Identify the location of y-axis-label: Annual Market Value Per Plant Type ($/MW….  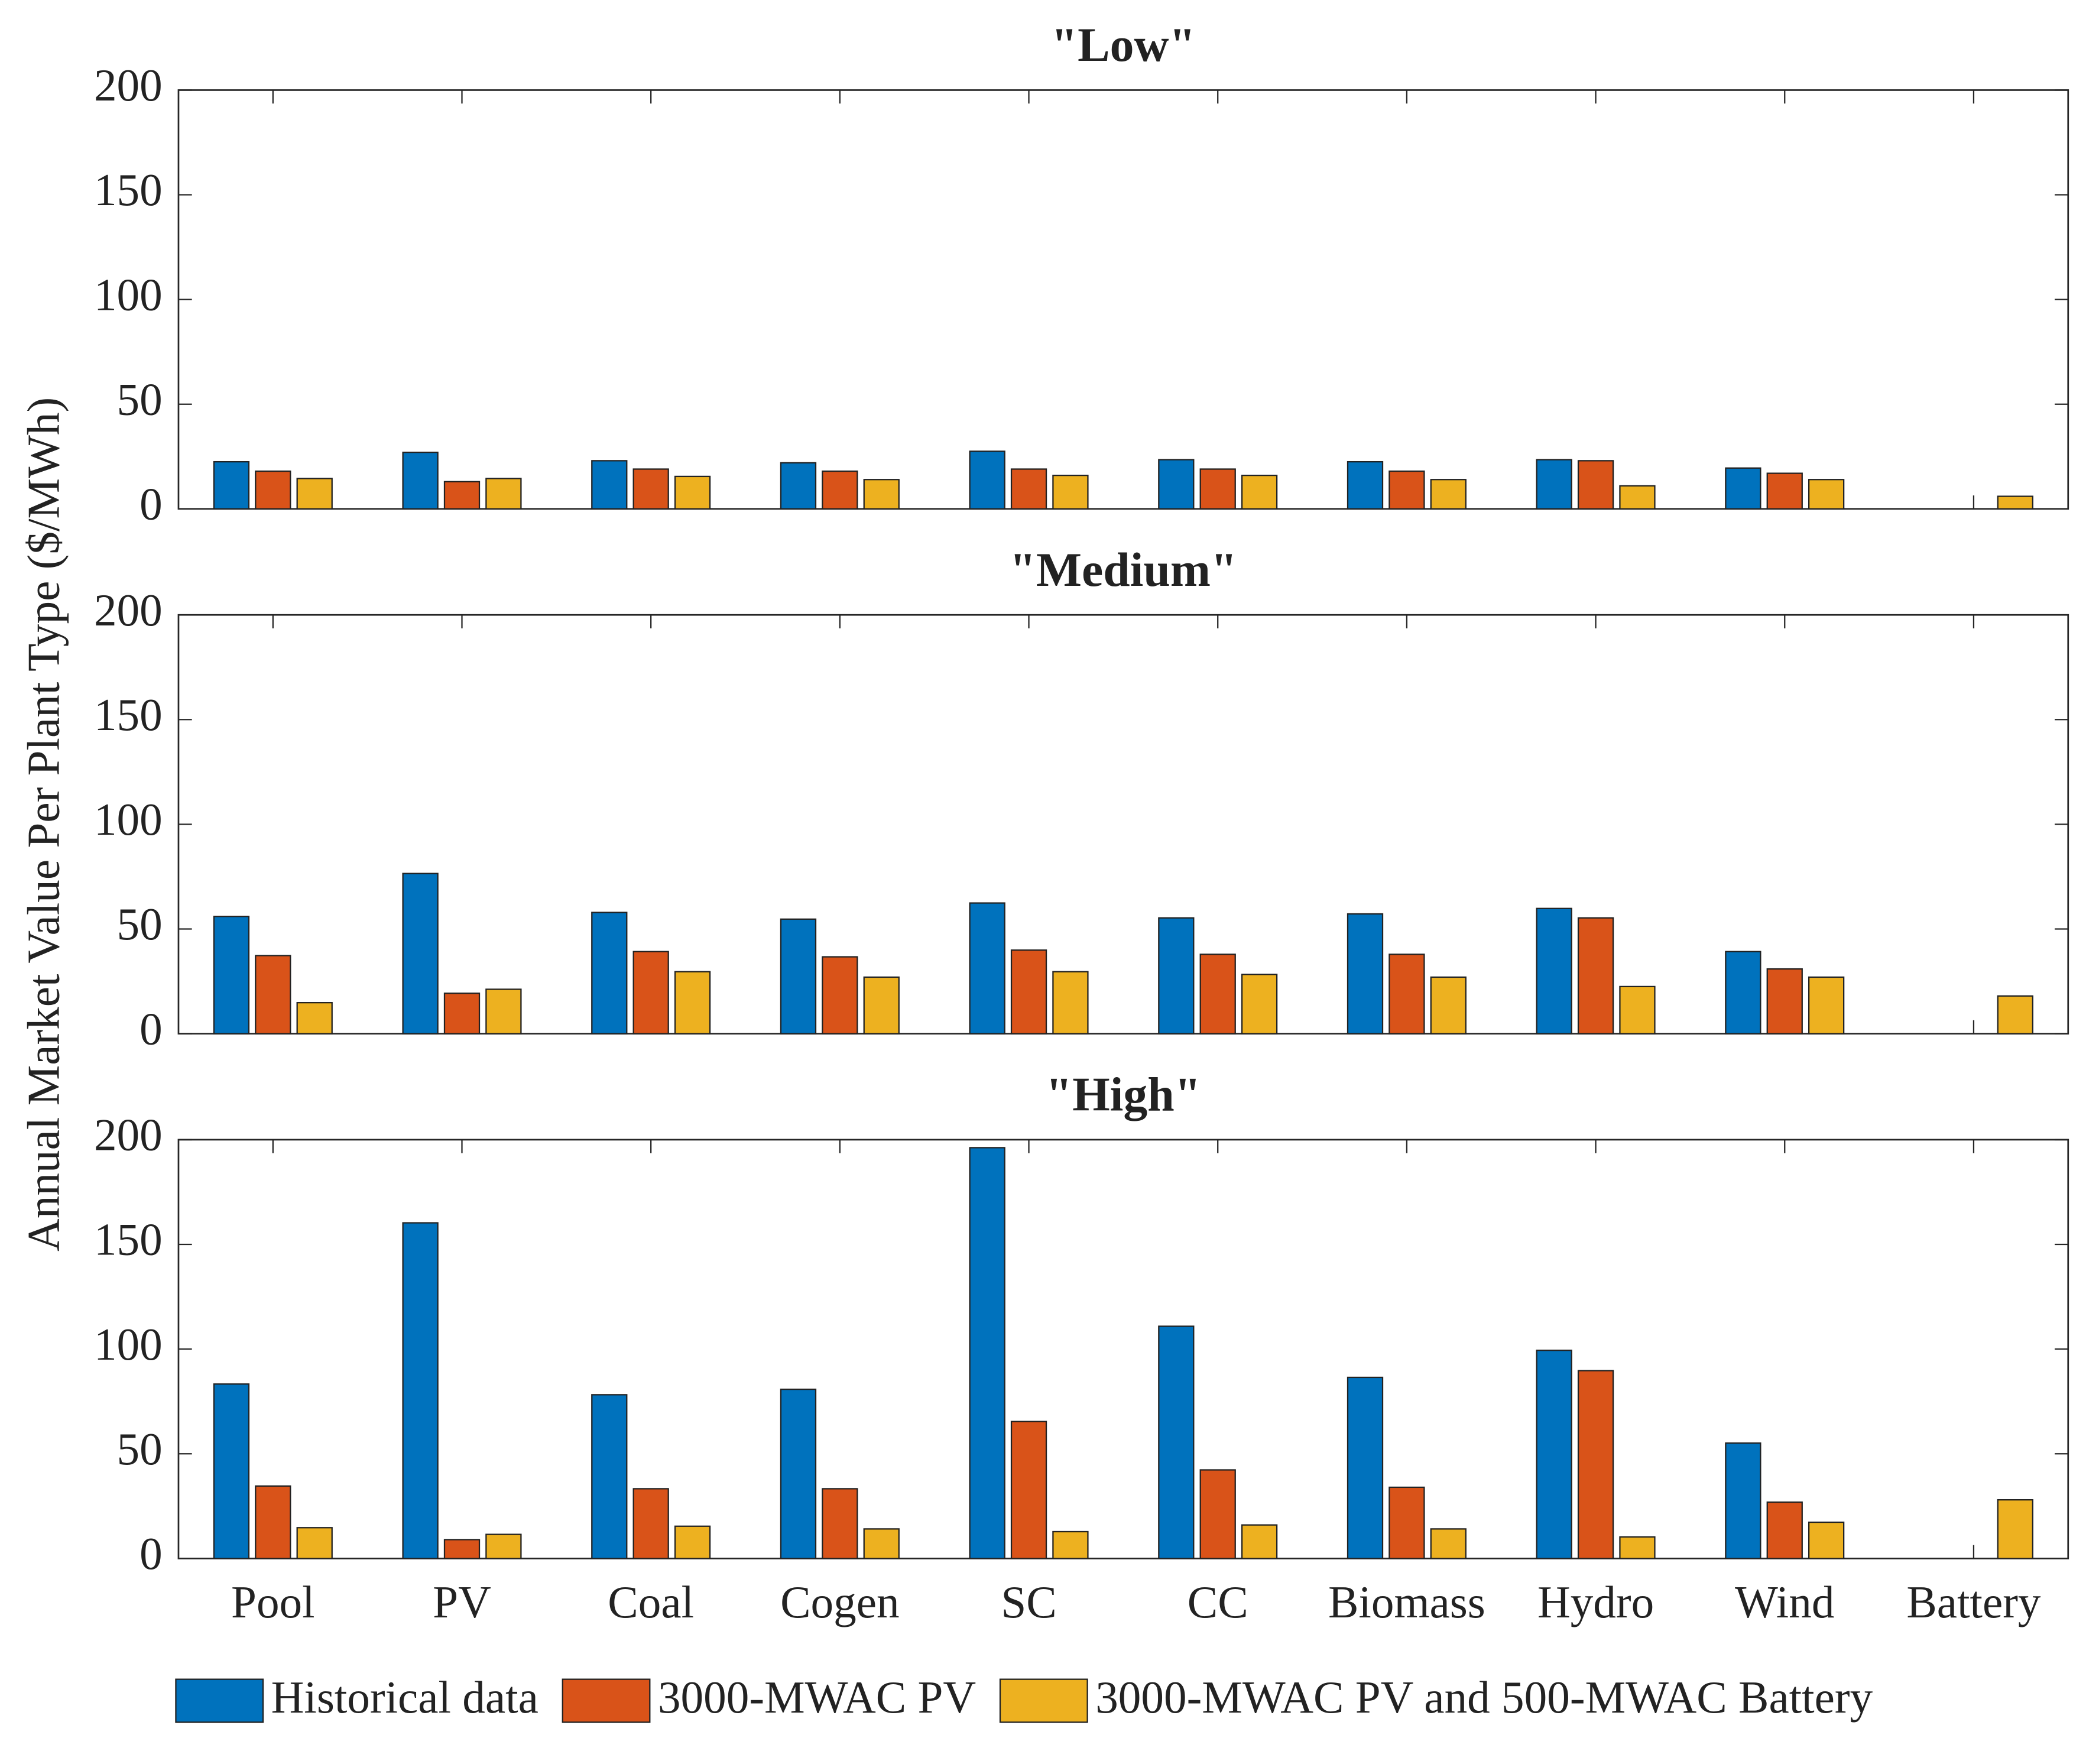
(43, 824).